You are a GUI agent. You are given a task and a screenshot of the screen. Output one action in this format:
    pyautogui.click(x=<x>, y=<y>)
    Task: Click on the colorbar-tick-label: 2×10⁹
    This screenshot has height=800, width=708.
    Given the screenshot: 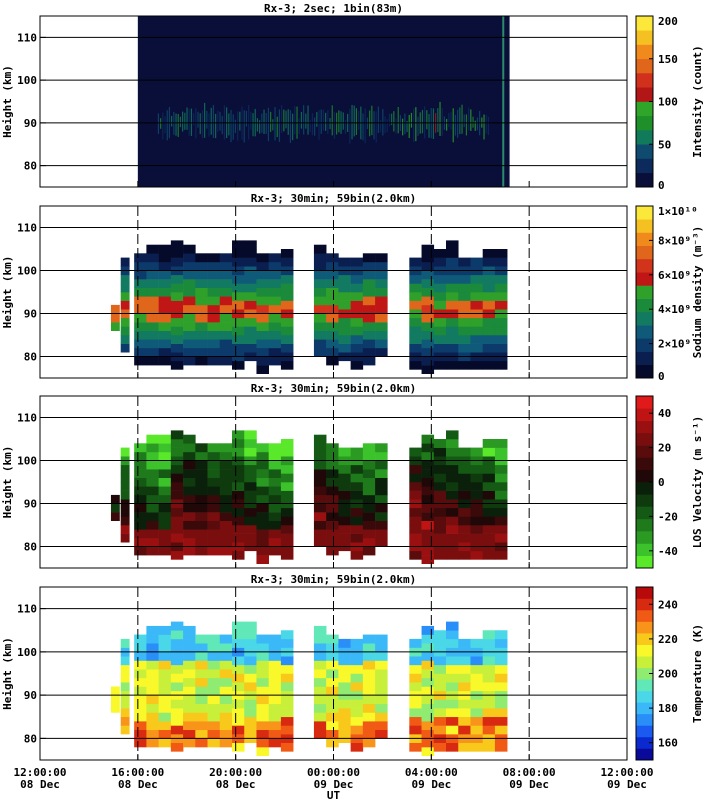 What is the action you would take?
    pyautogui.click(x=674, y=344)
    